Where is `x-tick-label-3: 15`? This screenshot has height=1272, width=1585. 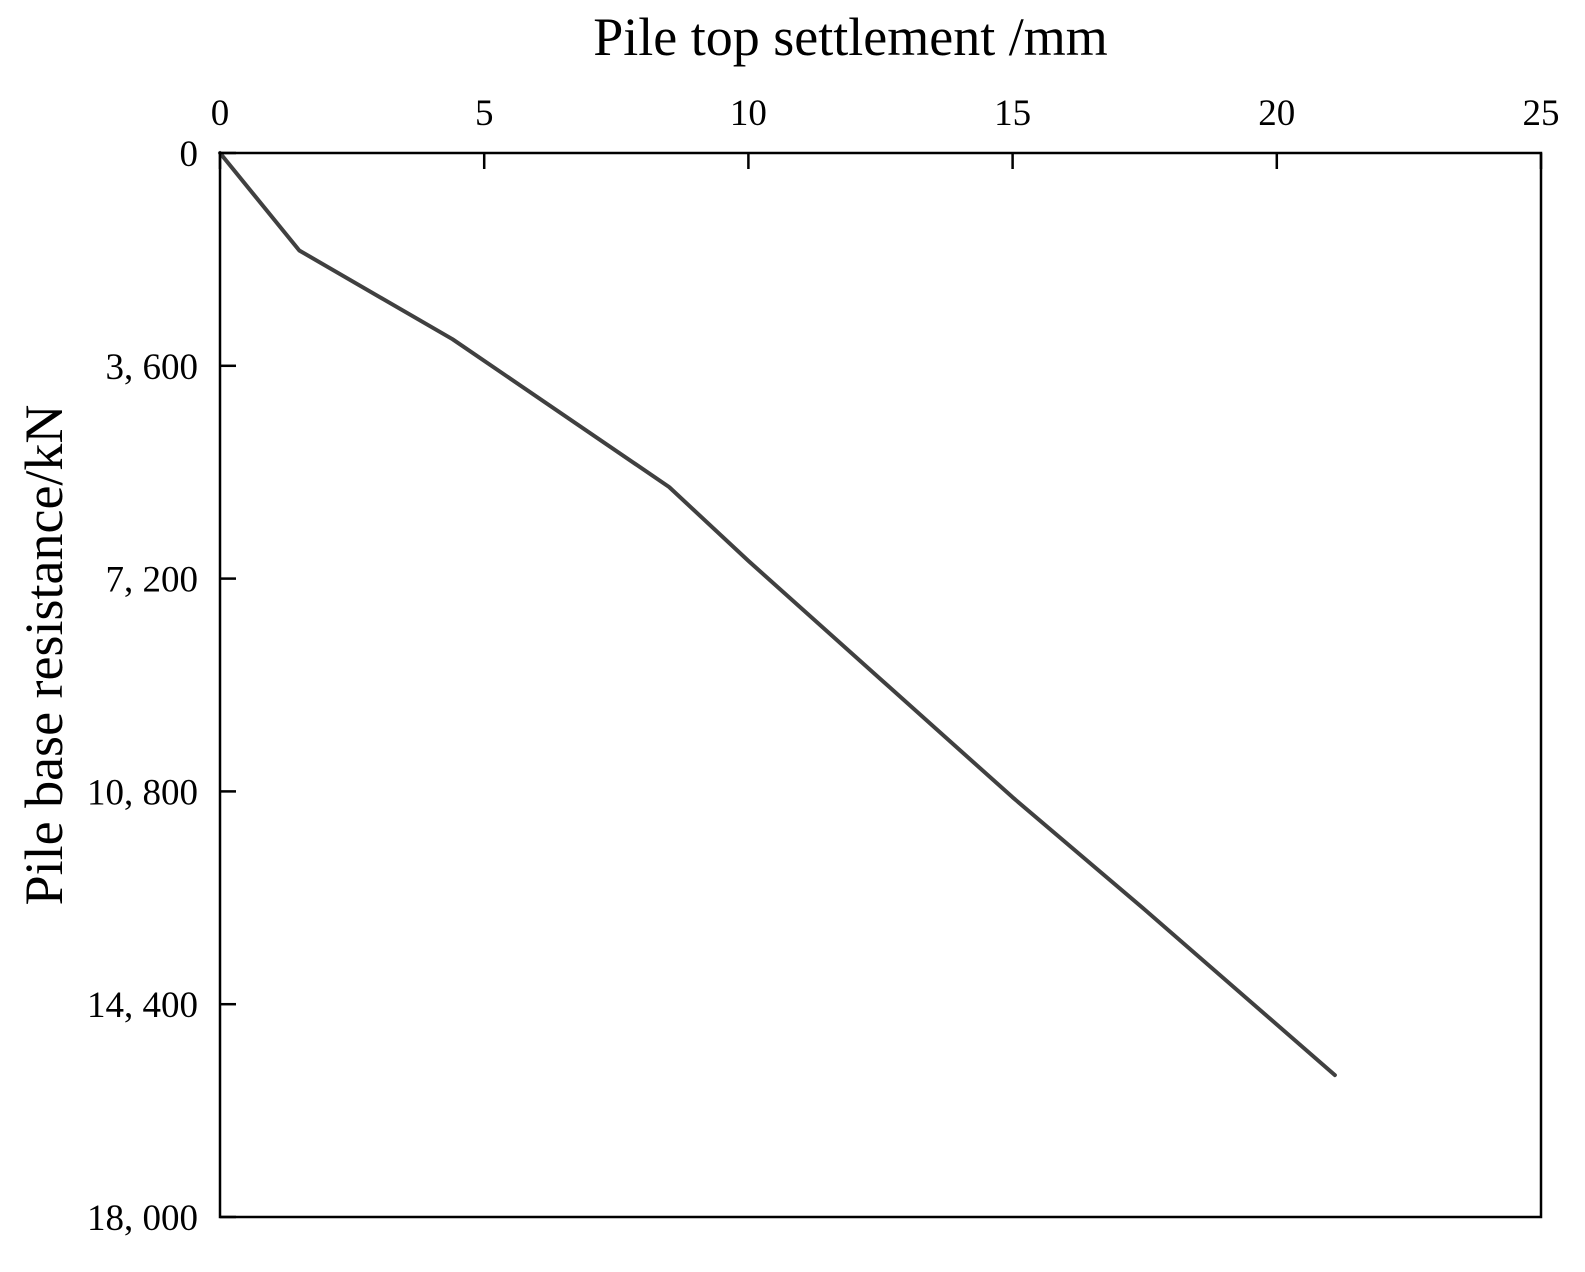 x-tick-label-3: 15 is located at coordinates (1012, 113).